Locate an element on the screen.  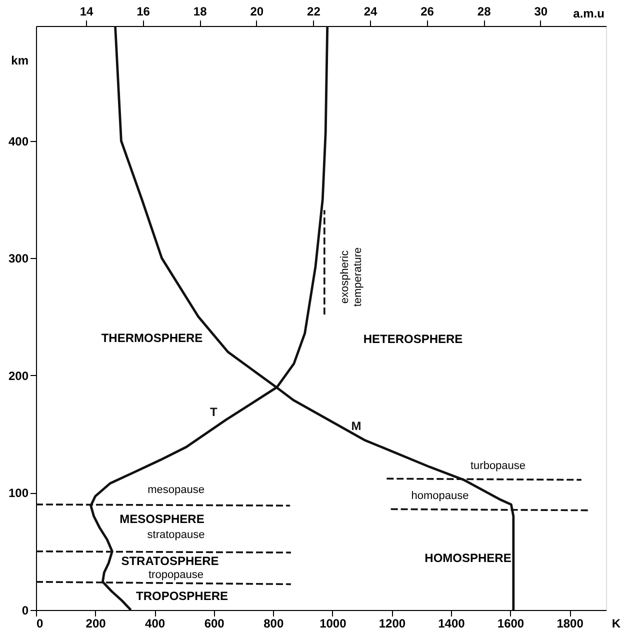
y-tick-label: 100 is located at coordinates (18, 493).